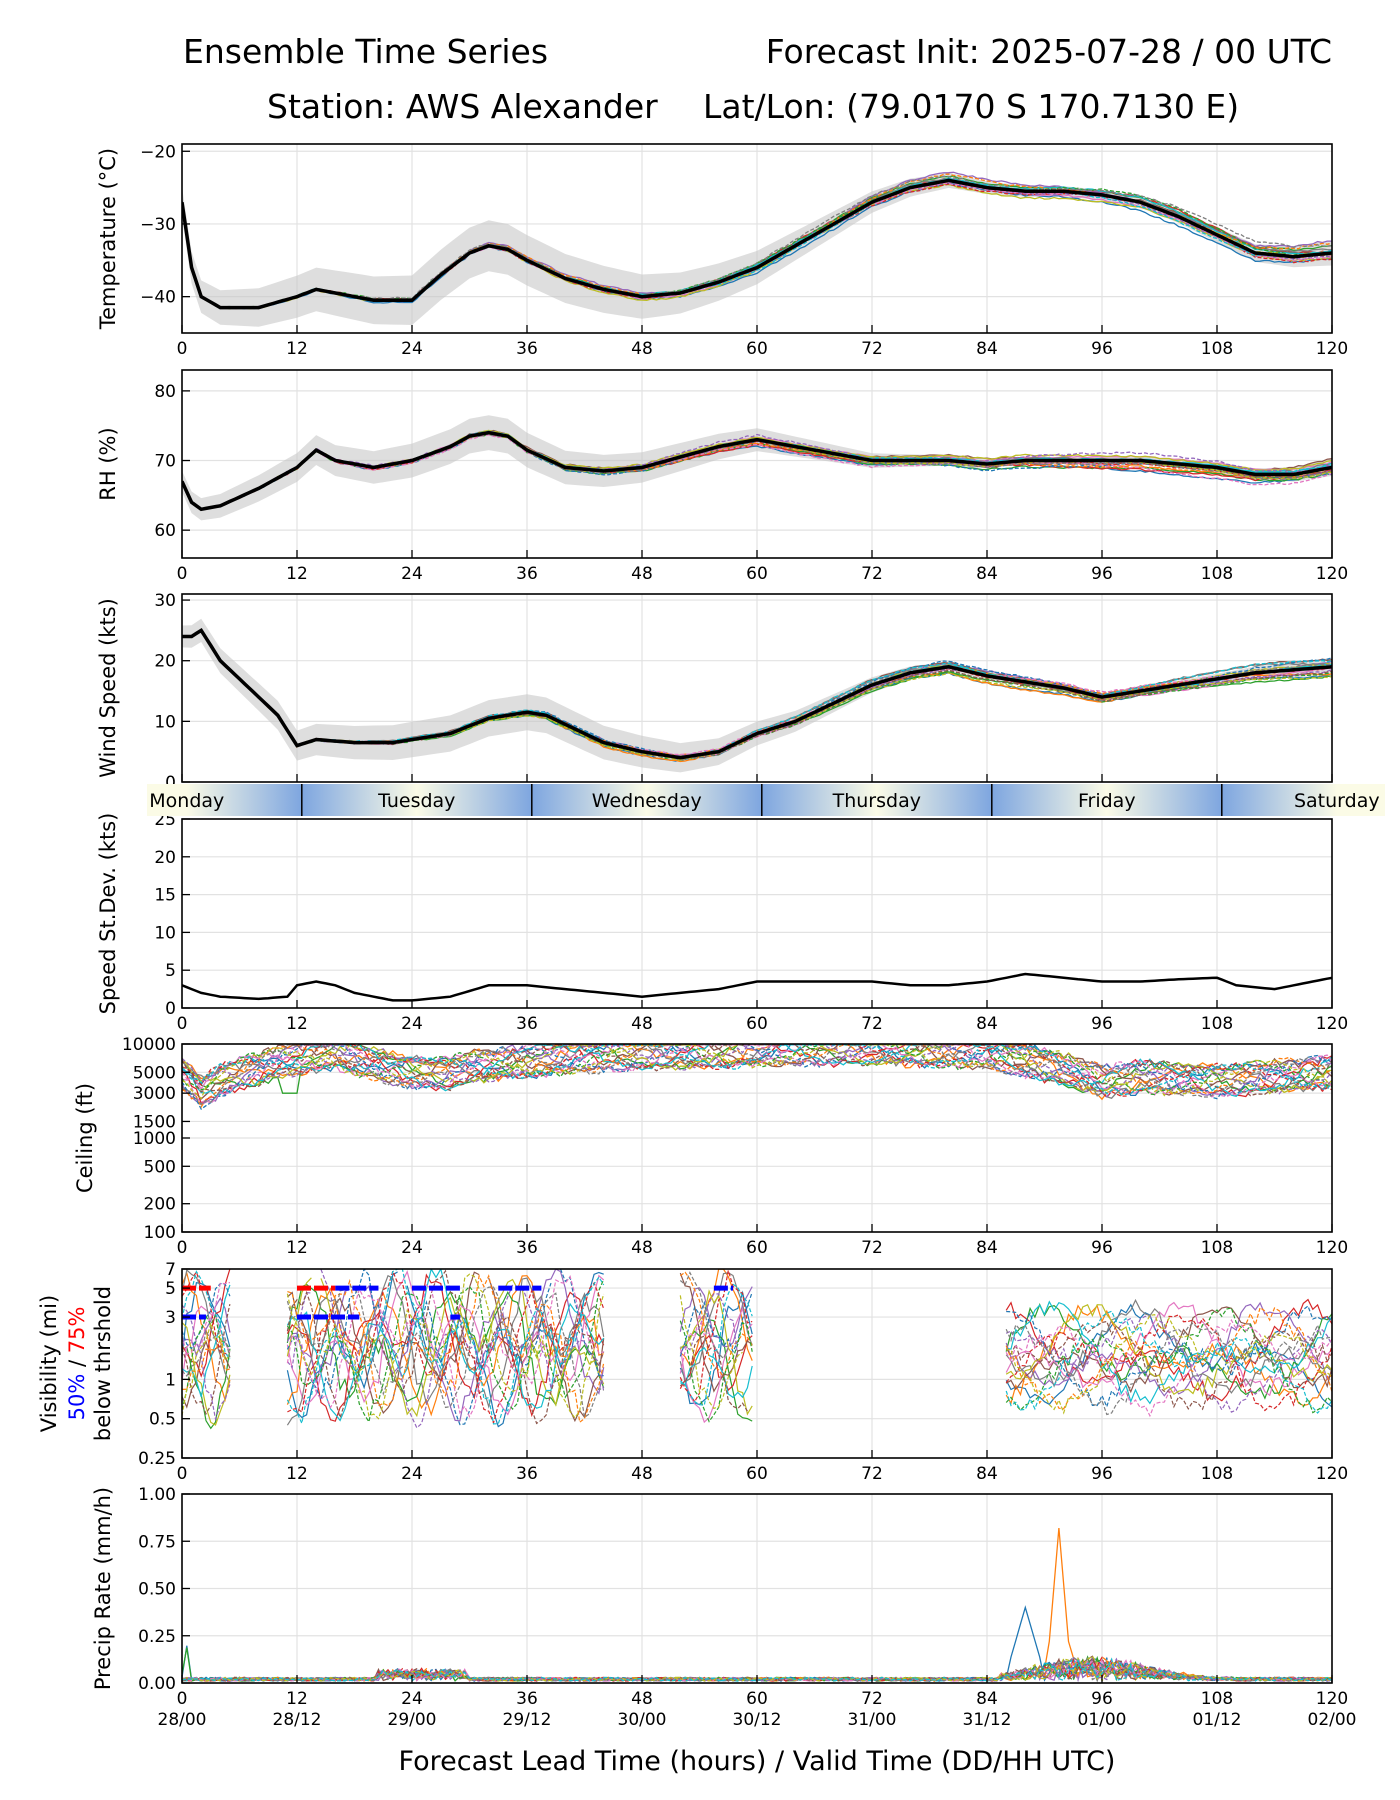 The image size is (1400, 1800). Describe the element at coordinates (160, 1205) in the screenshot. I see `y-tick-label: 200` at that location.